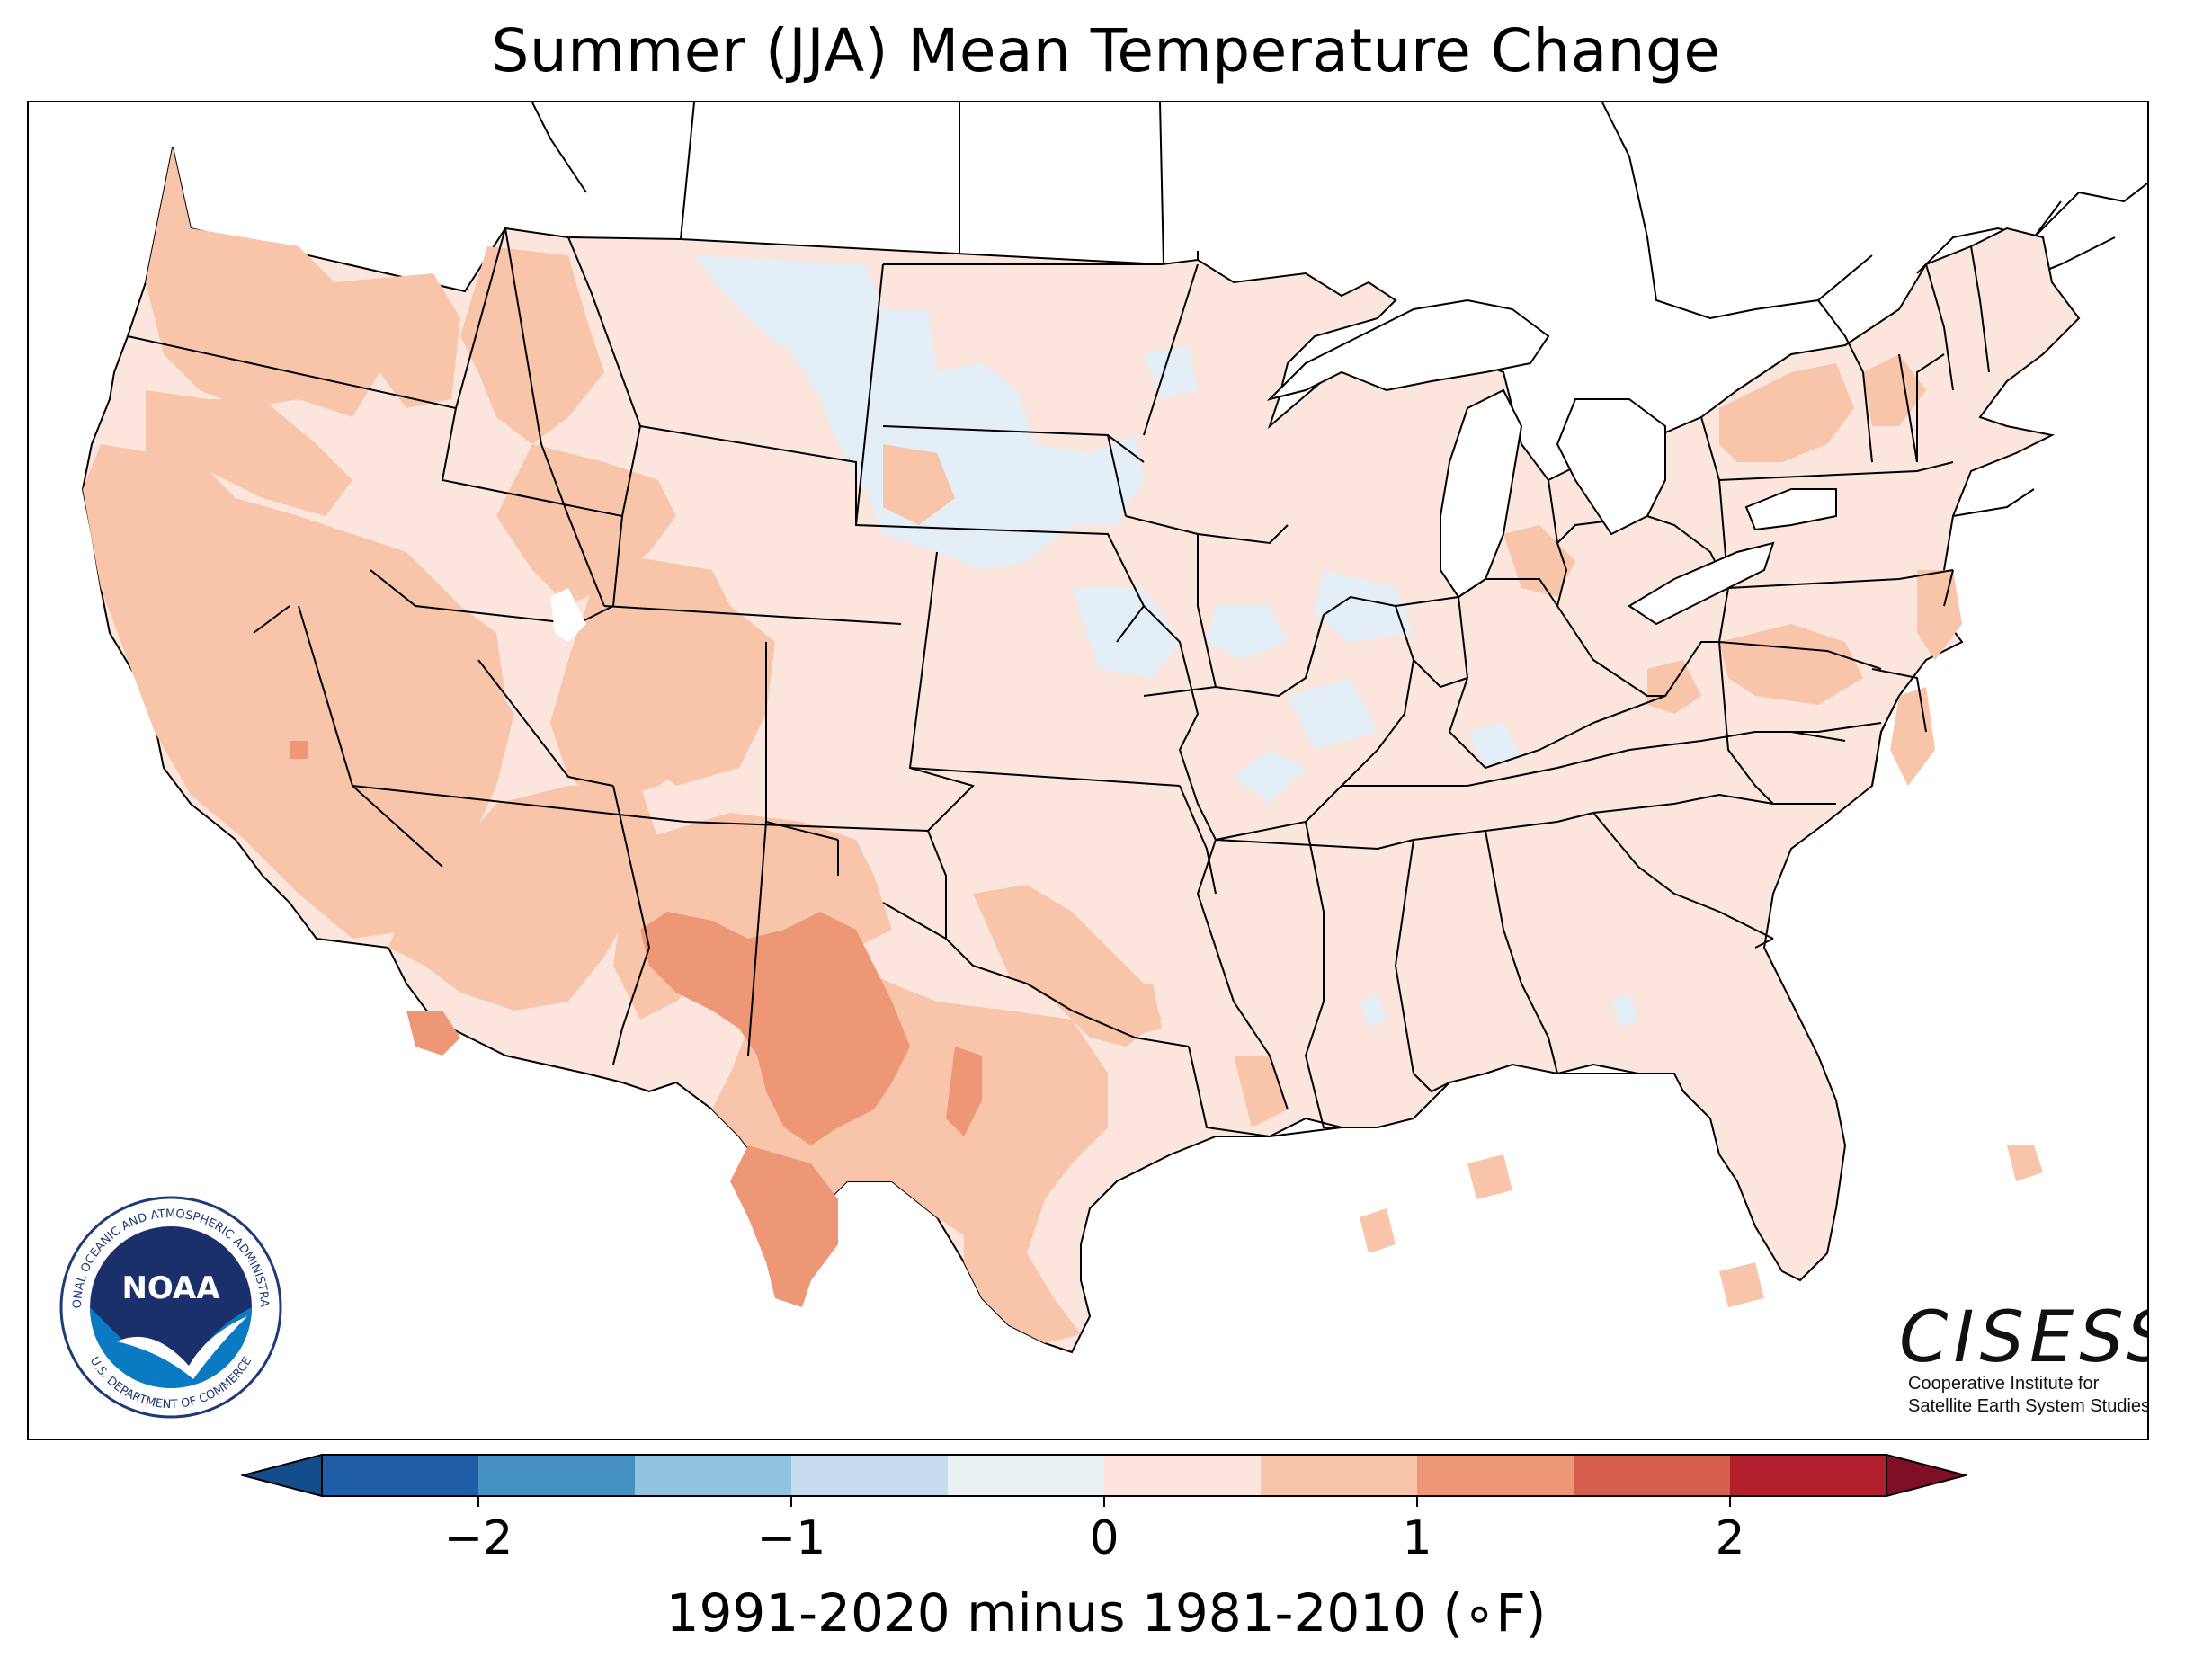 The width and height of the screenshot is (2212, 1666). I want to click on lake-ontario, so click(1790, 510).